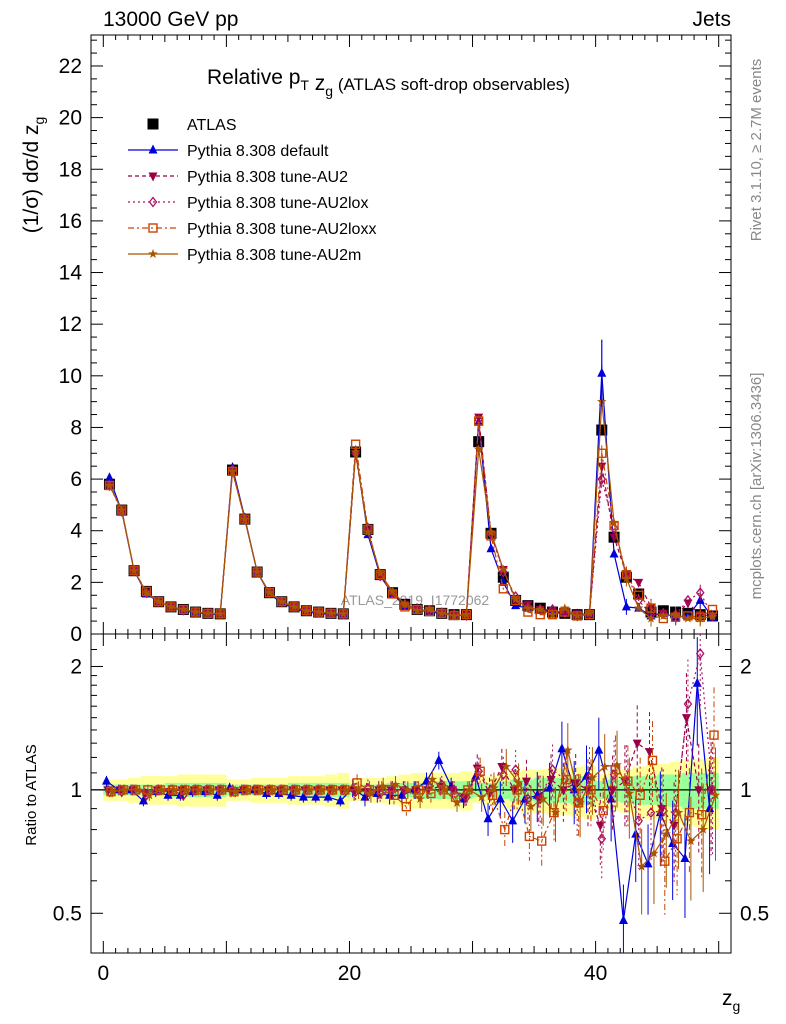  Describe the element at coordinates (756, 486) in the screenshot. I see `mcplots-label: mcplots.cern.ch [arXiv:1306.3436]` at that location.